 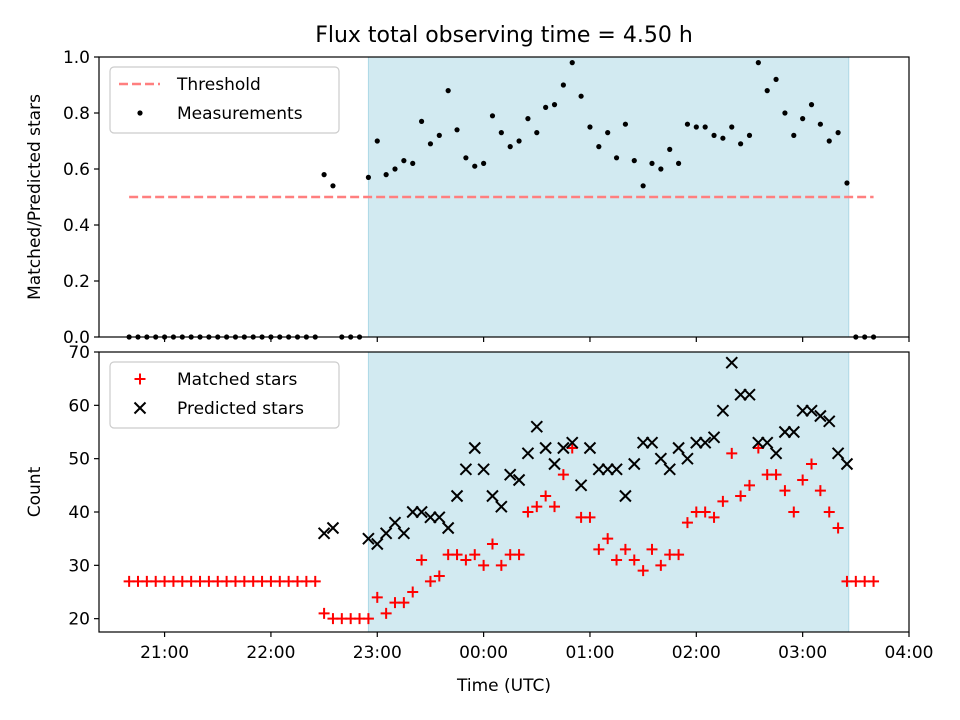 What do you see at coordinates (503, 686) in the screenshot?
I see `x-axis-label: Time (UTC)` at bounding box center [503, 686].